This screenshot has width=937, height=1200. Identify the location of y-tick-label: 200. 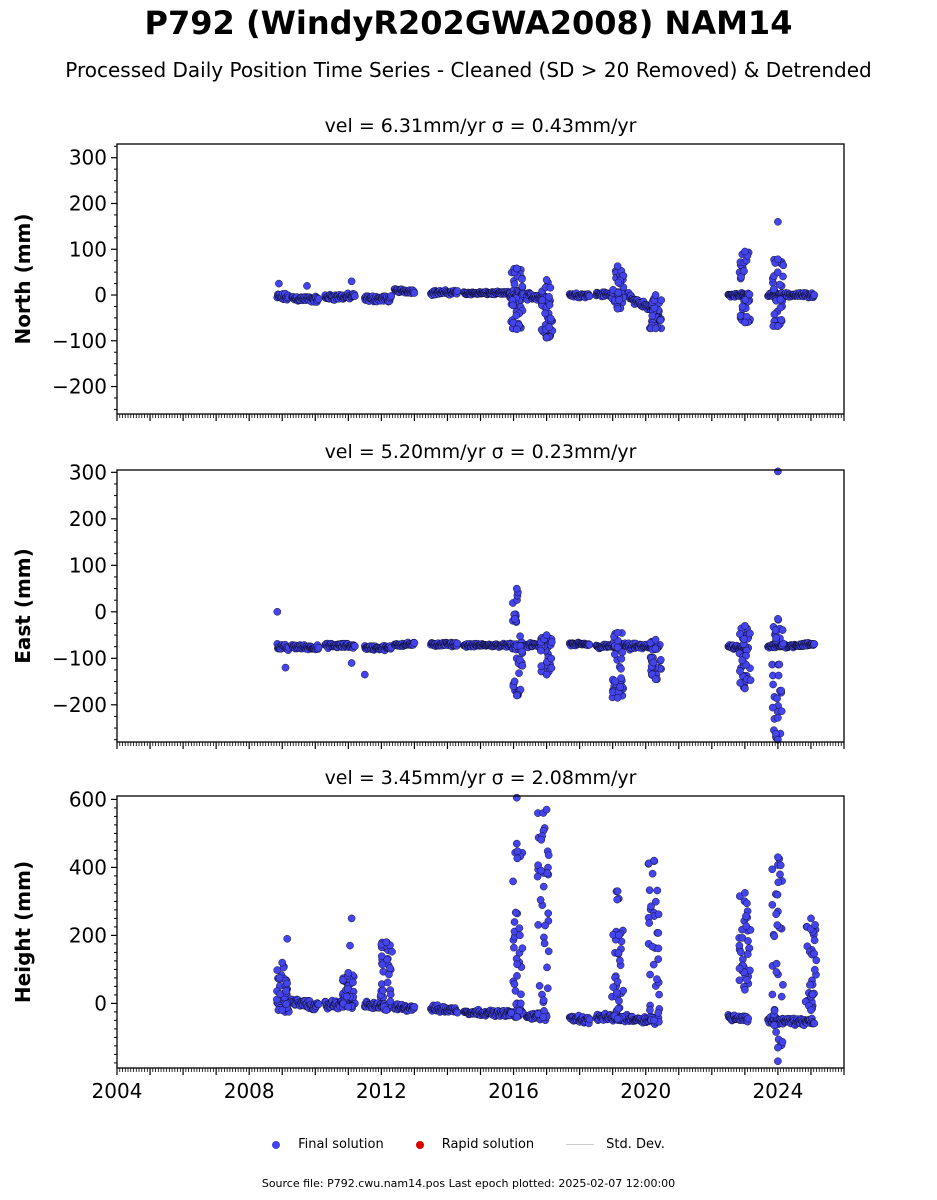
(88, 935).